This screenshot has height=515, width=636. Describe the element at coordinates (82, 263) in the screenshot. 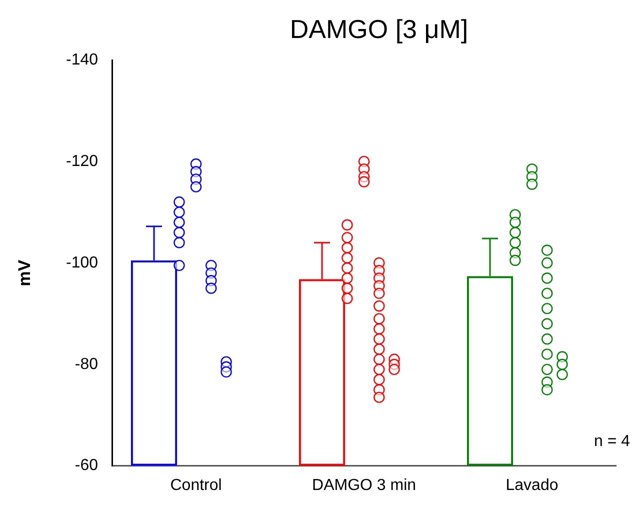

I see `y-tick-label: -100` at that location.